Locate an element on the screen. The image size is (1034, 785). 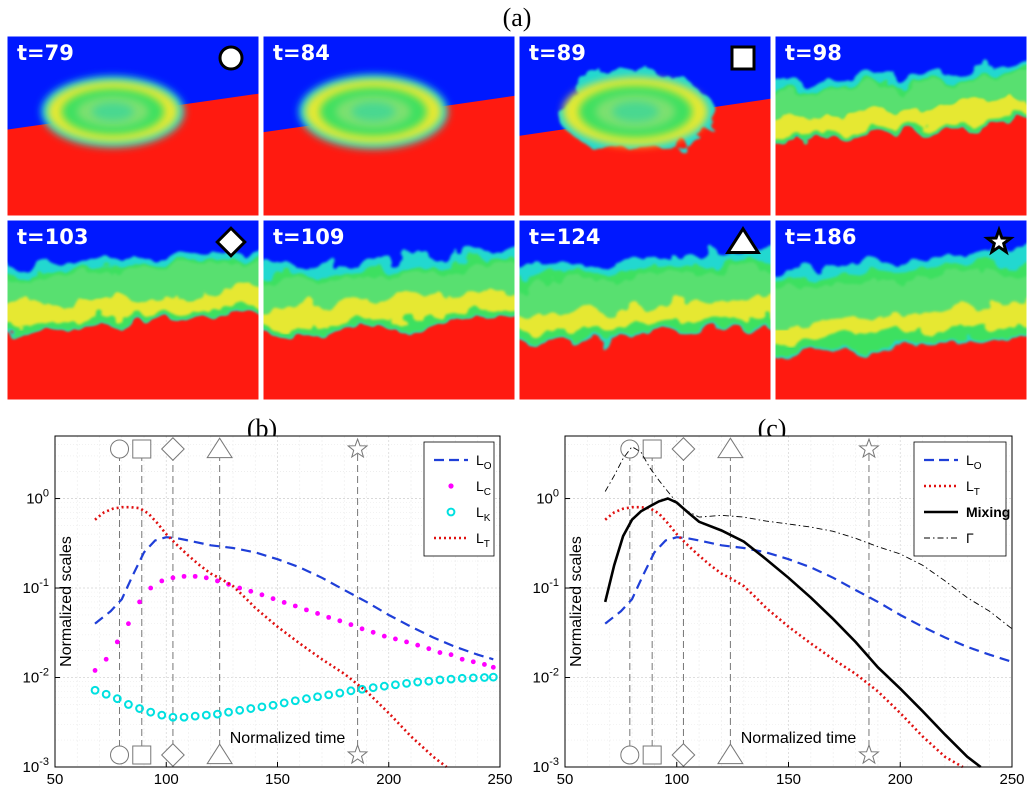
legend-entry: Mixing is located at coordinates (967, 512).